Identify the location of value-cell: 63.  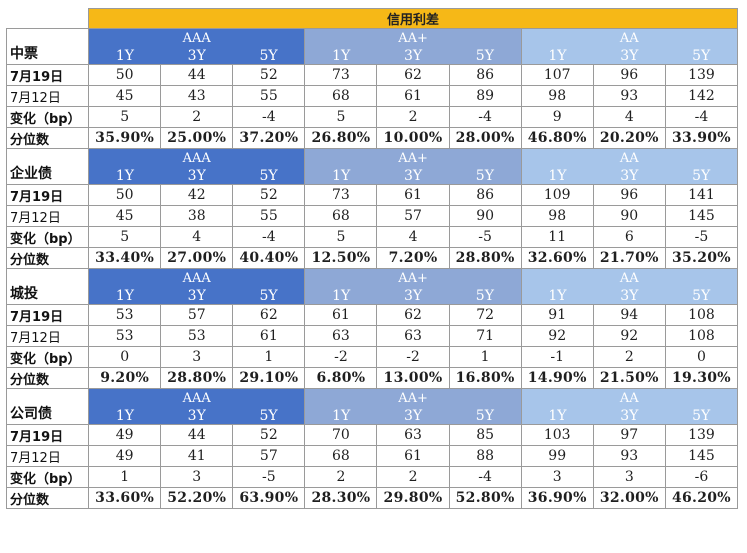
(341, 336).